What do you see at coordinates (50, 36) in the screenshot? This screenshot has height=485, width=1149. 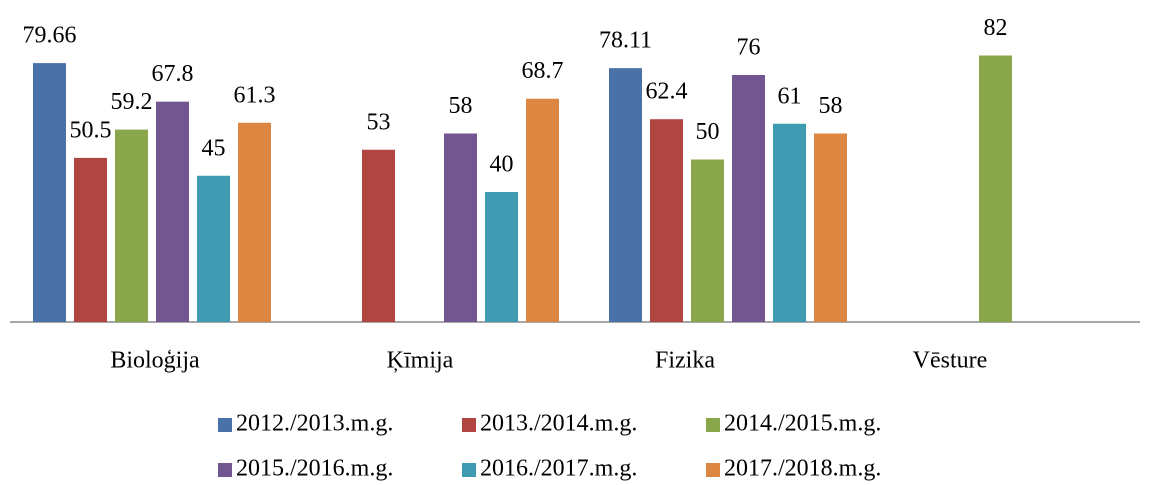 I see `data-label: 79.66` at bounding box center [50, 36].